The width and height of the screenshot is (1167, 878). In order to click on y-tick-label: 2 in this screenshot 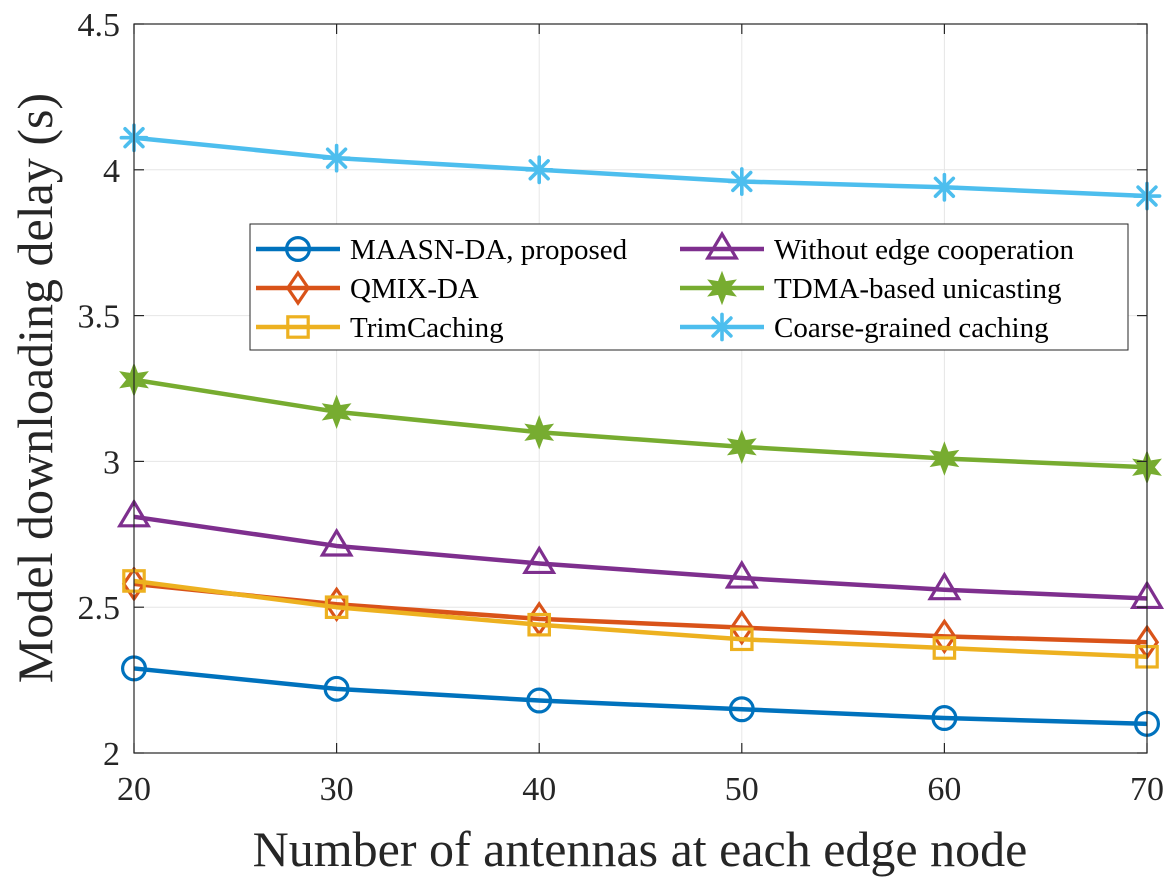, I will do `click(111, 754)`.